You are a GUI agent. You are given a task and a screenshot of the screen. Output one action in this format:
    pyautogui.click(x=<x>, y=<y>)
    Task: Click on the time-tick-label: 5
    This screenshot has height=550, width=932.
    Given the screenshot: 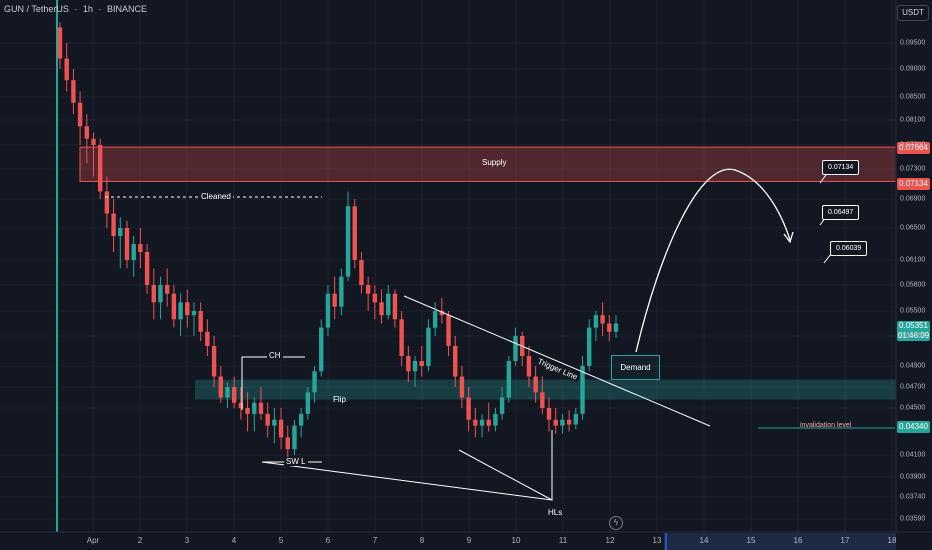 What is the action you would take?
    pyautogui.click(x=281, y=540)
    